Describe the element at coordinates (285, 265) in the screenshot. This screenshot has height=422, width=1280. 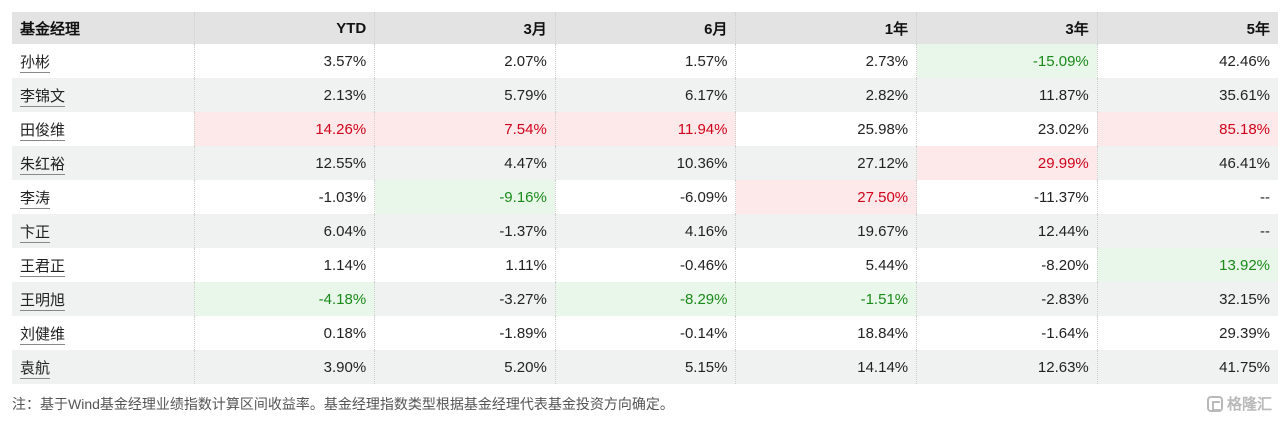
I see `return-cell: 1.14%` at that location.